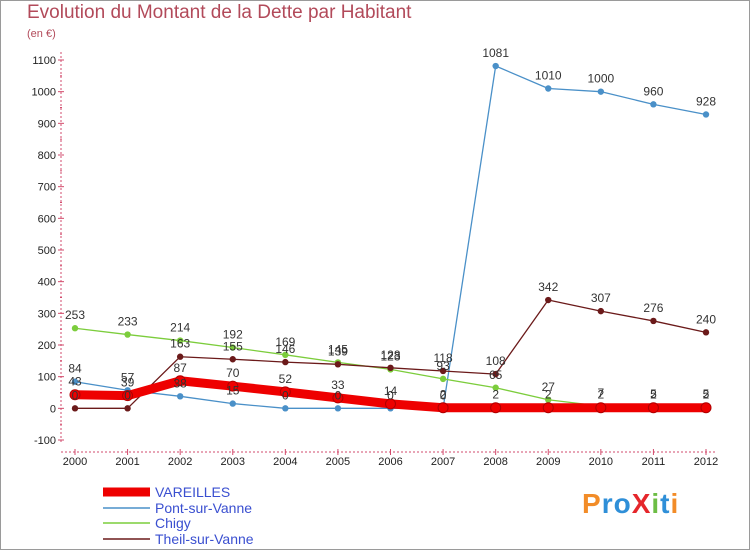 The width and height of the screenshot is (750, 550). Describe the element at coordinates (607, 503) in the screenshot. I see `logo-letter: r` at that location.